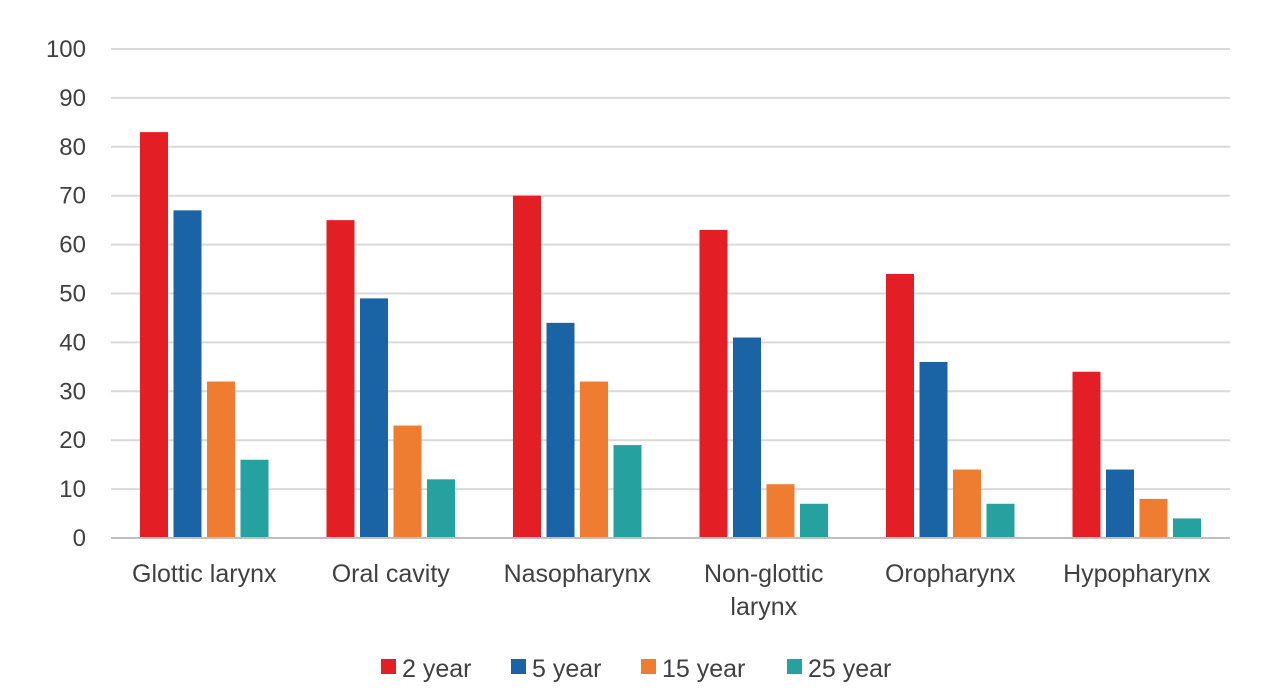 Image resolution: width=1278 pixels, height=698 pixels. Describe the element at coordinates (72, 147) in the screenshot. I see `y-tick-label: 80` at that location.